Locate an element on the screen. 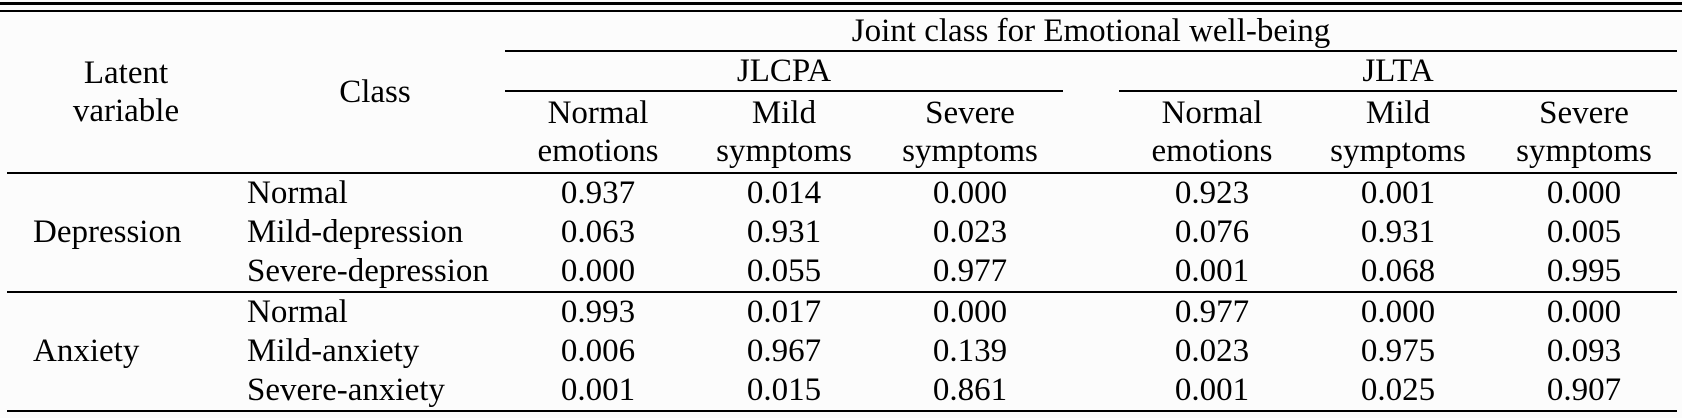 The height and width of the screenshot is (418, 1682). latent-variable-header-line1: Latent is located at coordinates (126, 73).